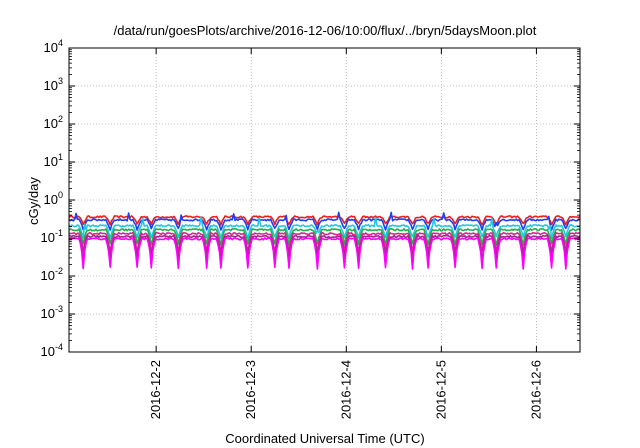 The width and height of the screenshot is (640, 448). What do you see at coordinates (53, 122) in the screenshot?
I see `y-tick-label: 10²` at bounding box center [53, 122].